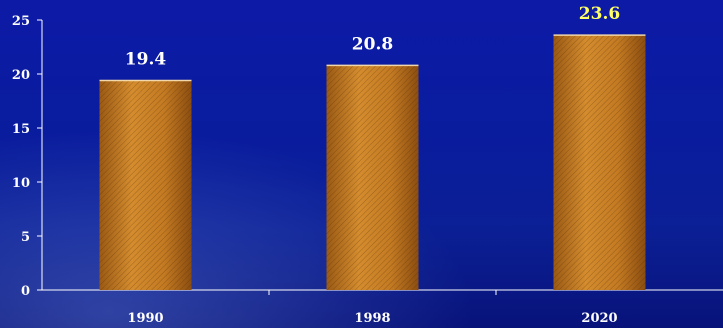 Image resolution: width=723 pixels, height=328 pixels. What do you see at coordinates (146, 59) in the screenshot?
I see `bar-data-label: 19.4` at bounding box center [146, 59].